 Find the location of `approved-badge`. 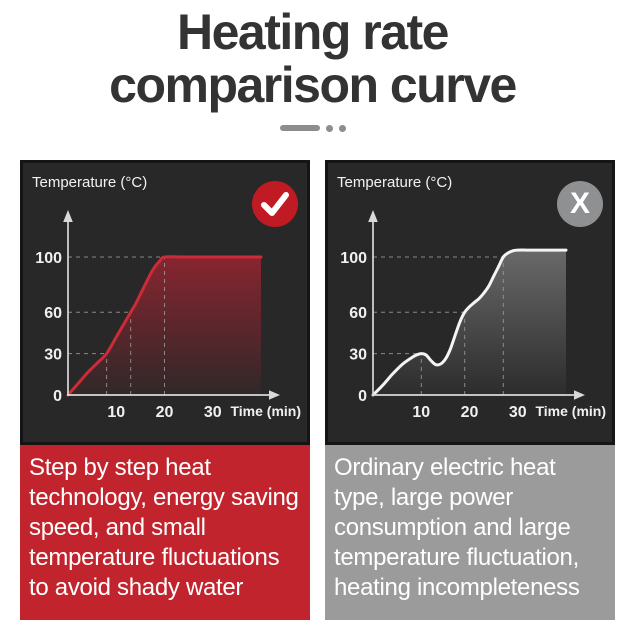

approved-badge is located at coordinates (275, 204).